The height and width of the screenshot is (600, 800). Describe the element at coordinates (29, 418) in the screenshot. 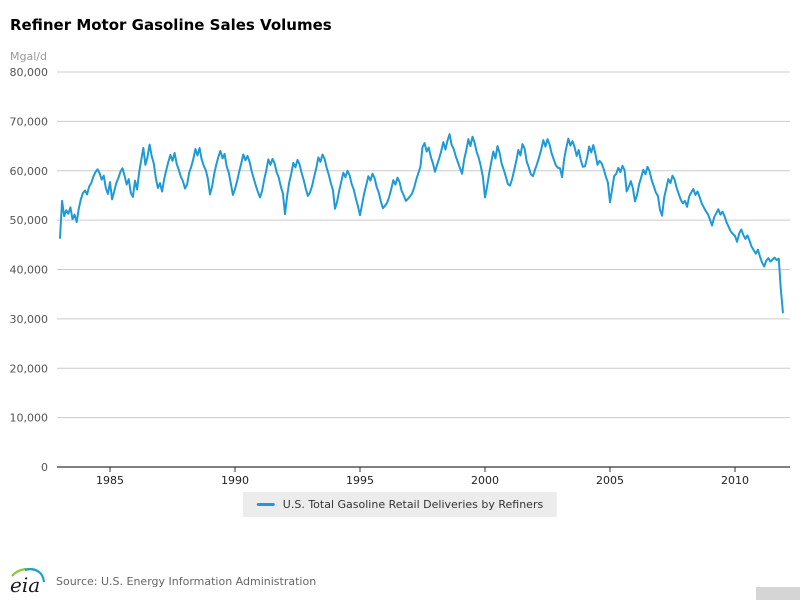

I see `y-tick-label: 10,000` at that location.